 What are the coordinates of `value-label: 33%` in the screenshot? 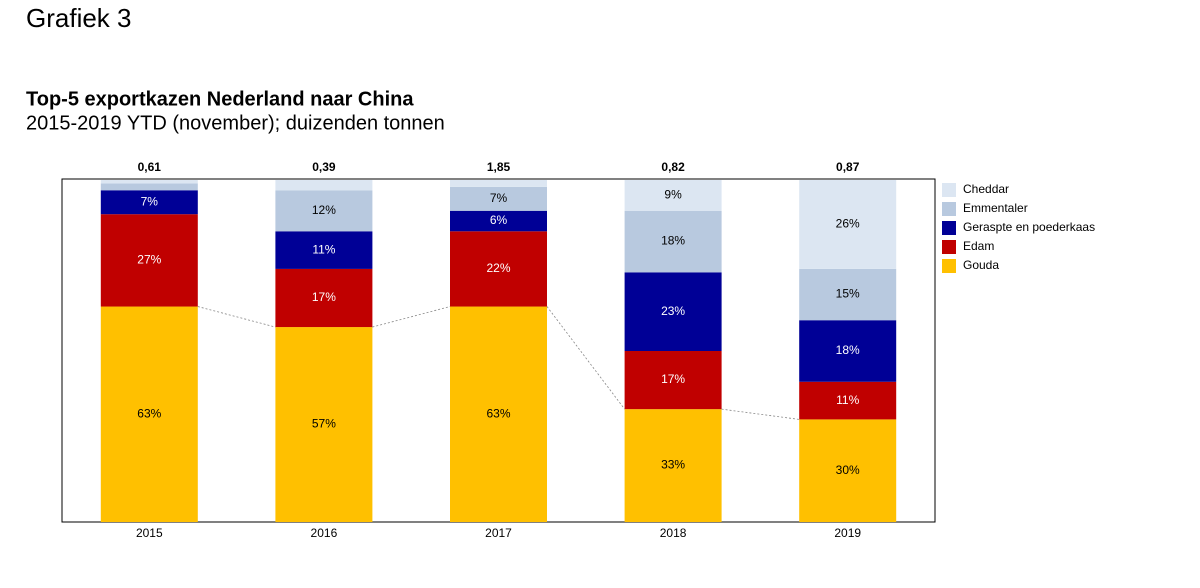 It's located at (673, 465).